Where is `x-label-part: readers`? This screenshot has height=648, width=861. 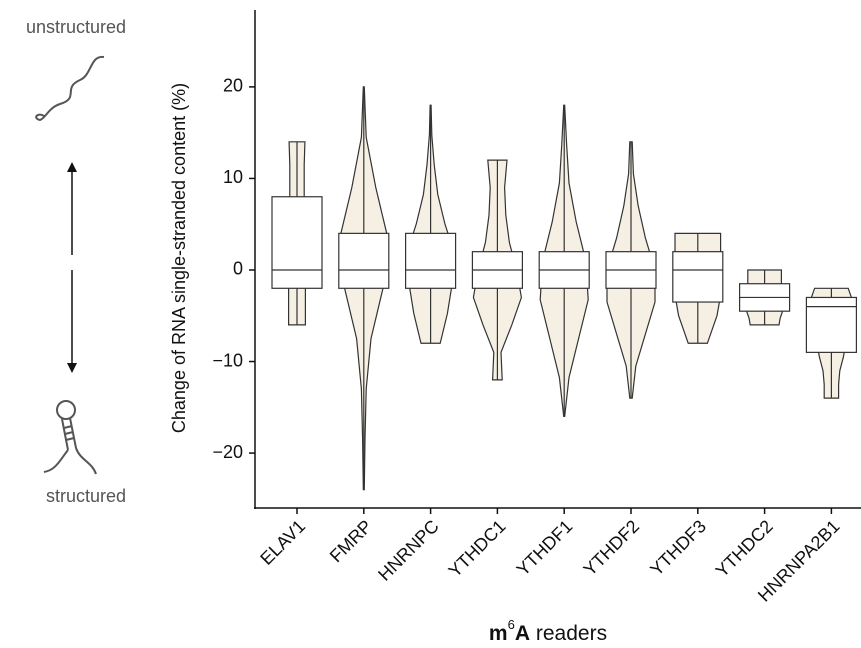 x-label-part: readers is located at coordinates (571, 633).